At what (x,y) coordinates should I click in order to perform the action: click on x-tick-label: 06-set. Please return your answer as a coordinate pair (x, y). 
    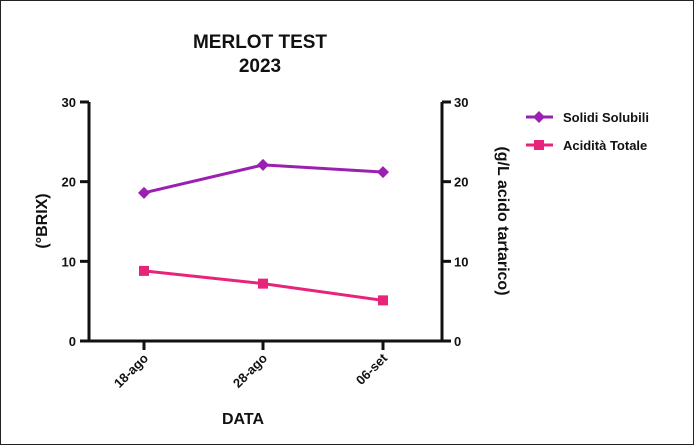
    Looking at the image, I should click on (372, 369).